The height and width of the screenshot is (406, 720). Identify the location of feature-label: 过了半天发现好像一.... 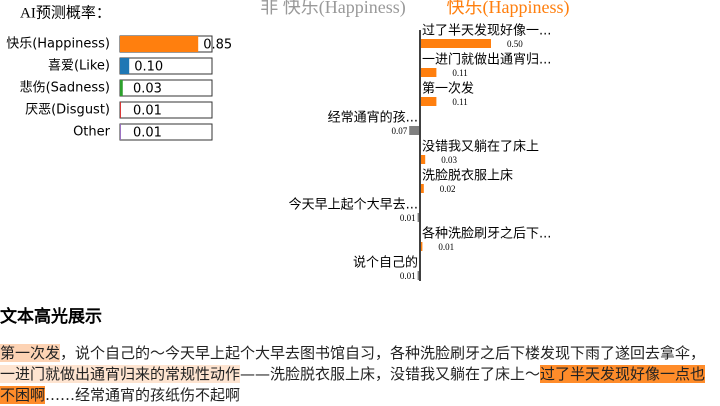
(486, 31).